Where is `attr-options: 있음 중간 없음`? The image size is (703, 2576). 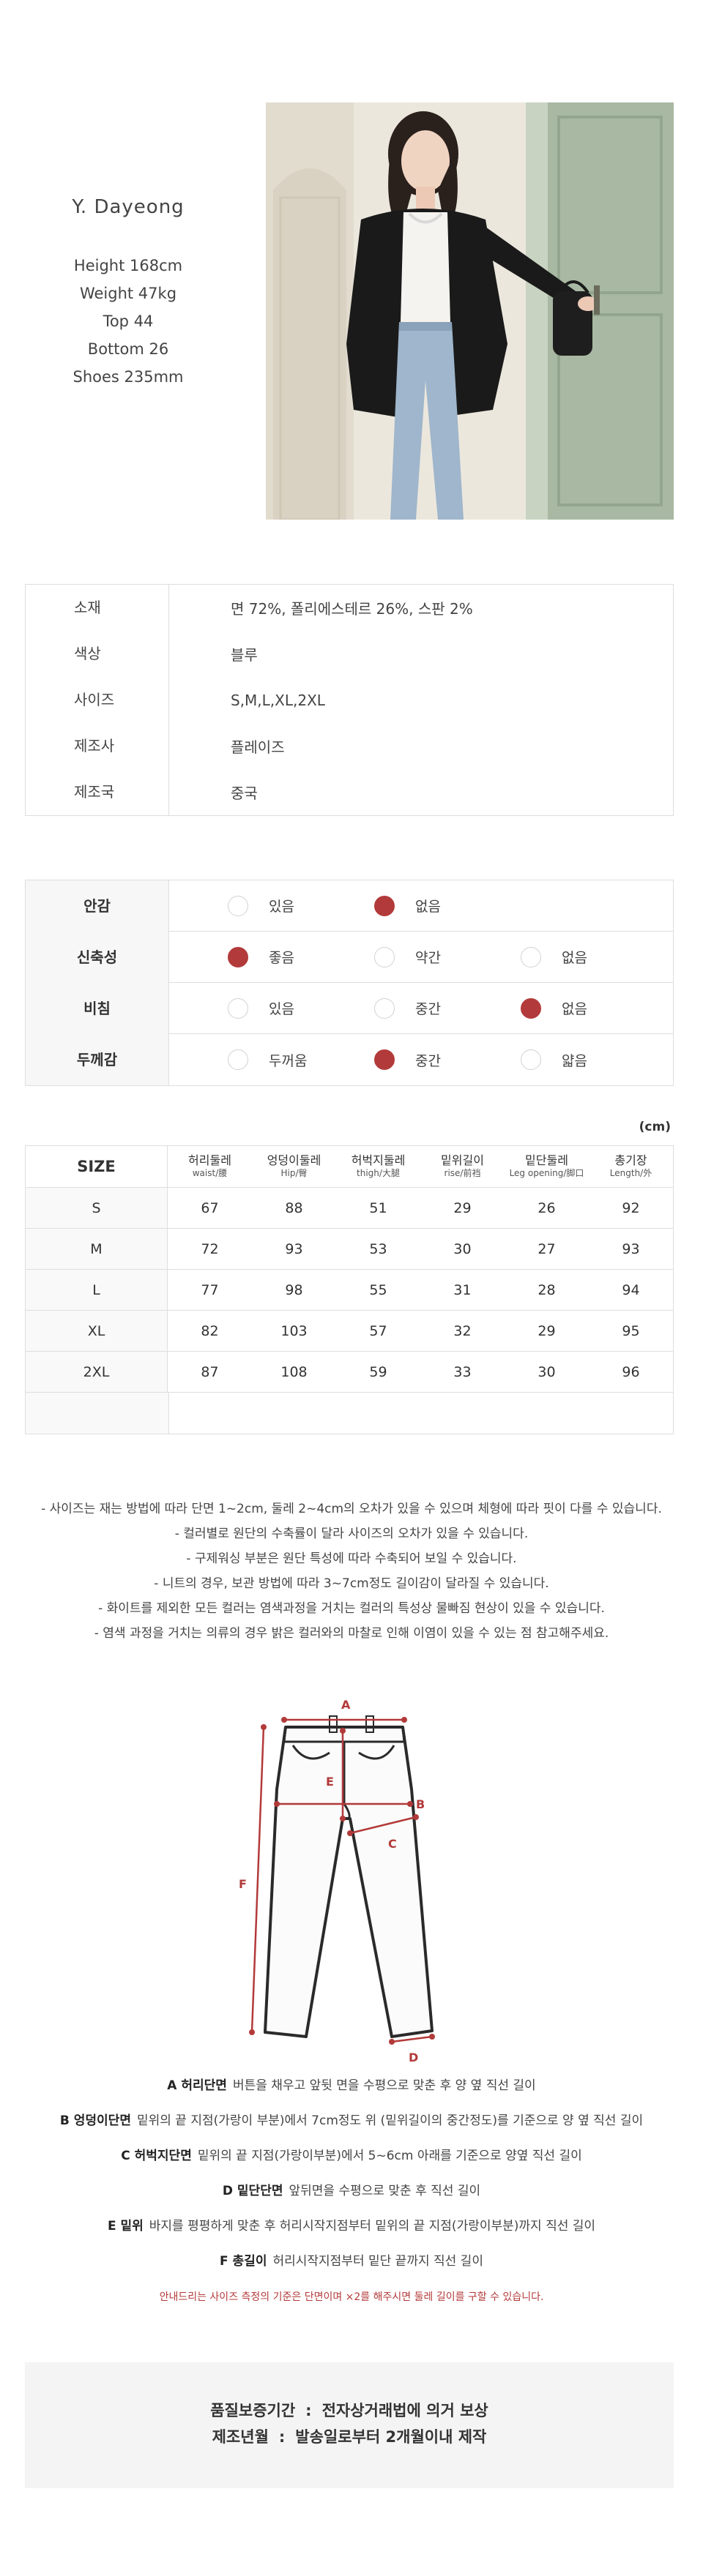
attr-options: 있음 중간 없음 is located at coordinates (421, 1008).